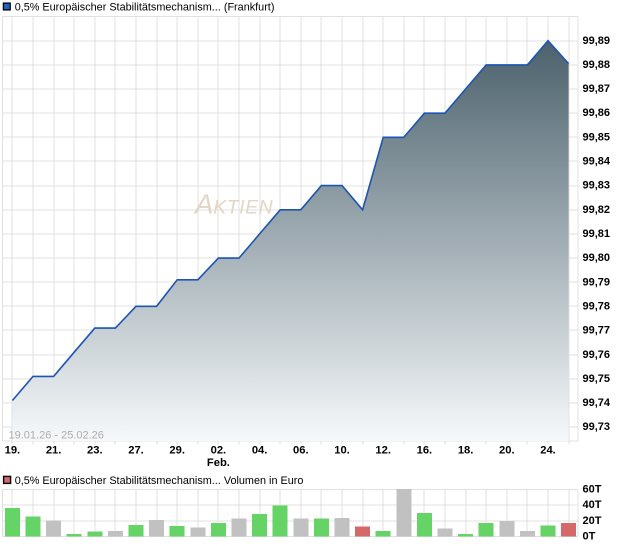 Image resolution: width=620 pixels, height=546 pixels. What do you see at coordinates (592, 521) in the screenshot?
I see `svg-text: 20T` at bounding box center [592, 521].